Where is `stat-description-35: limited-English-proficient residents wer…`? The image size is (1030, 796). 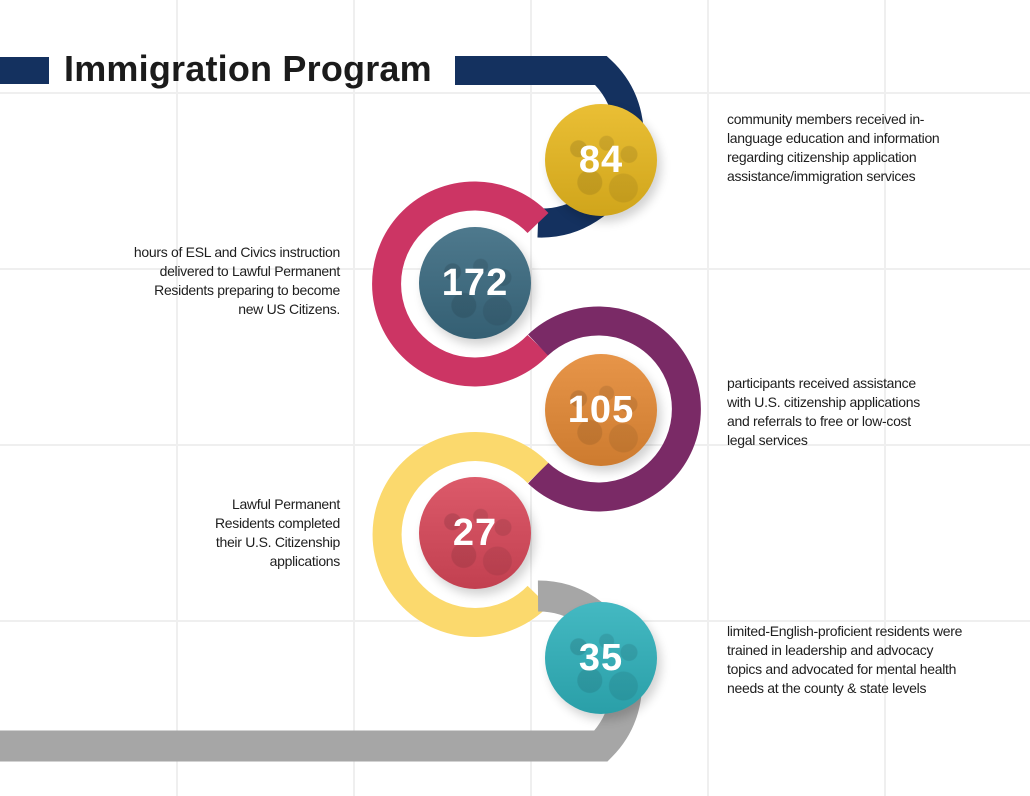
stat-description-35: limited-English-proficient residents wer… is located at coordinates (844, 660).